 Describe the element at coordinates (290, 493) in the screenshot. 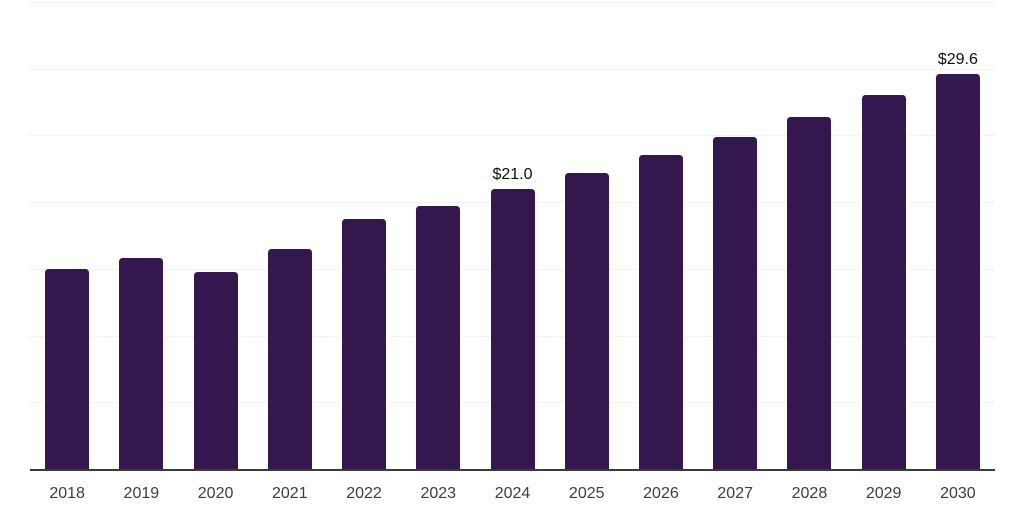

I see `x-axis-label-2021: 2021` at that location.